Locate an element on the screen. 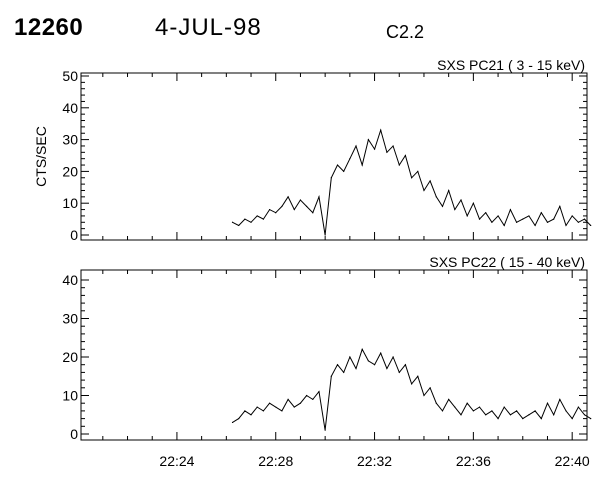 This screenshot has height=480, width=600. y-tick-label: 40 is located at coordinates (70, 108).